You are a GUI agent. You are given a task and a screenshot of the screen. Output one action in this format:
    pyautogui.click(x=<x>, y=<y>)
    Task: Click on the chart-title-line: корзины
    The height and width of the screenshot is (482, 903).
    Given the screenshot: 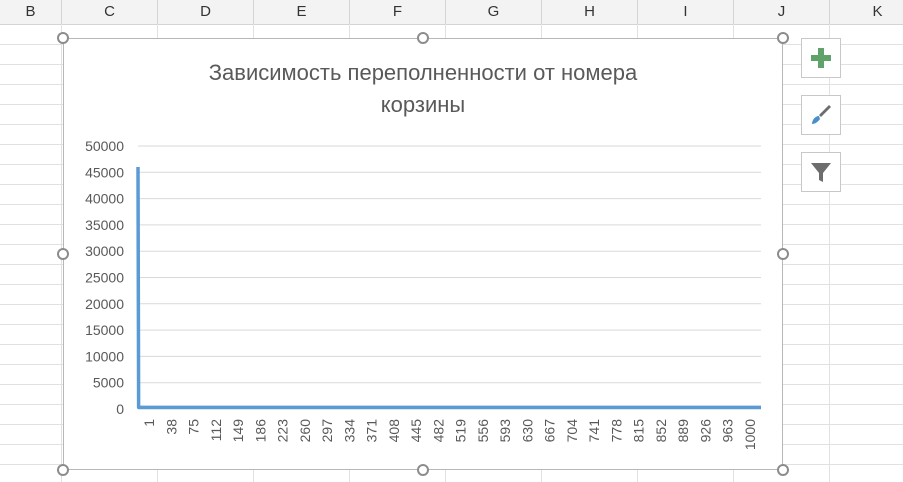 What is the action you would take?
    pyautogui.click(x=423, y=104)
    